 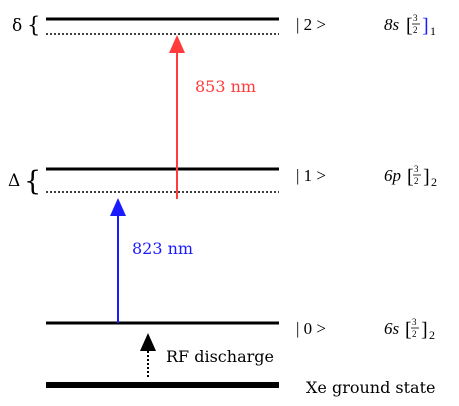 I want to click on j-num-0: 3, so click(x=414, y=322).